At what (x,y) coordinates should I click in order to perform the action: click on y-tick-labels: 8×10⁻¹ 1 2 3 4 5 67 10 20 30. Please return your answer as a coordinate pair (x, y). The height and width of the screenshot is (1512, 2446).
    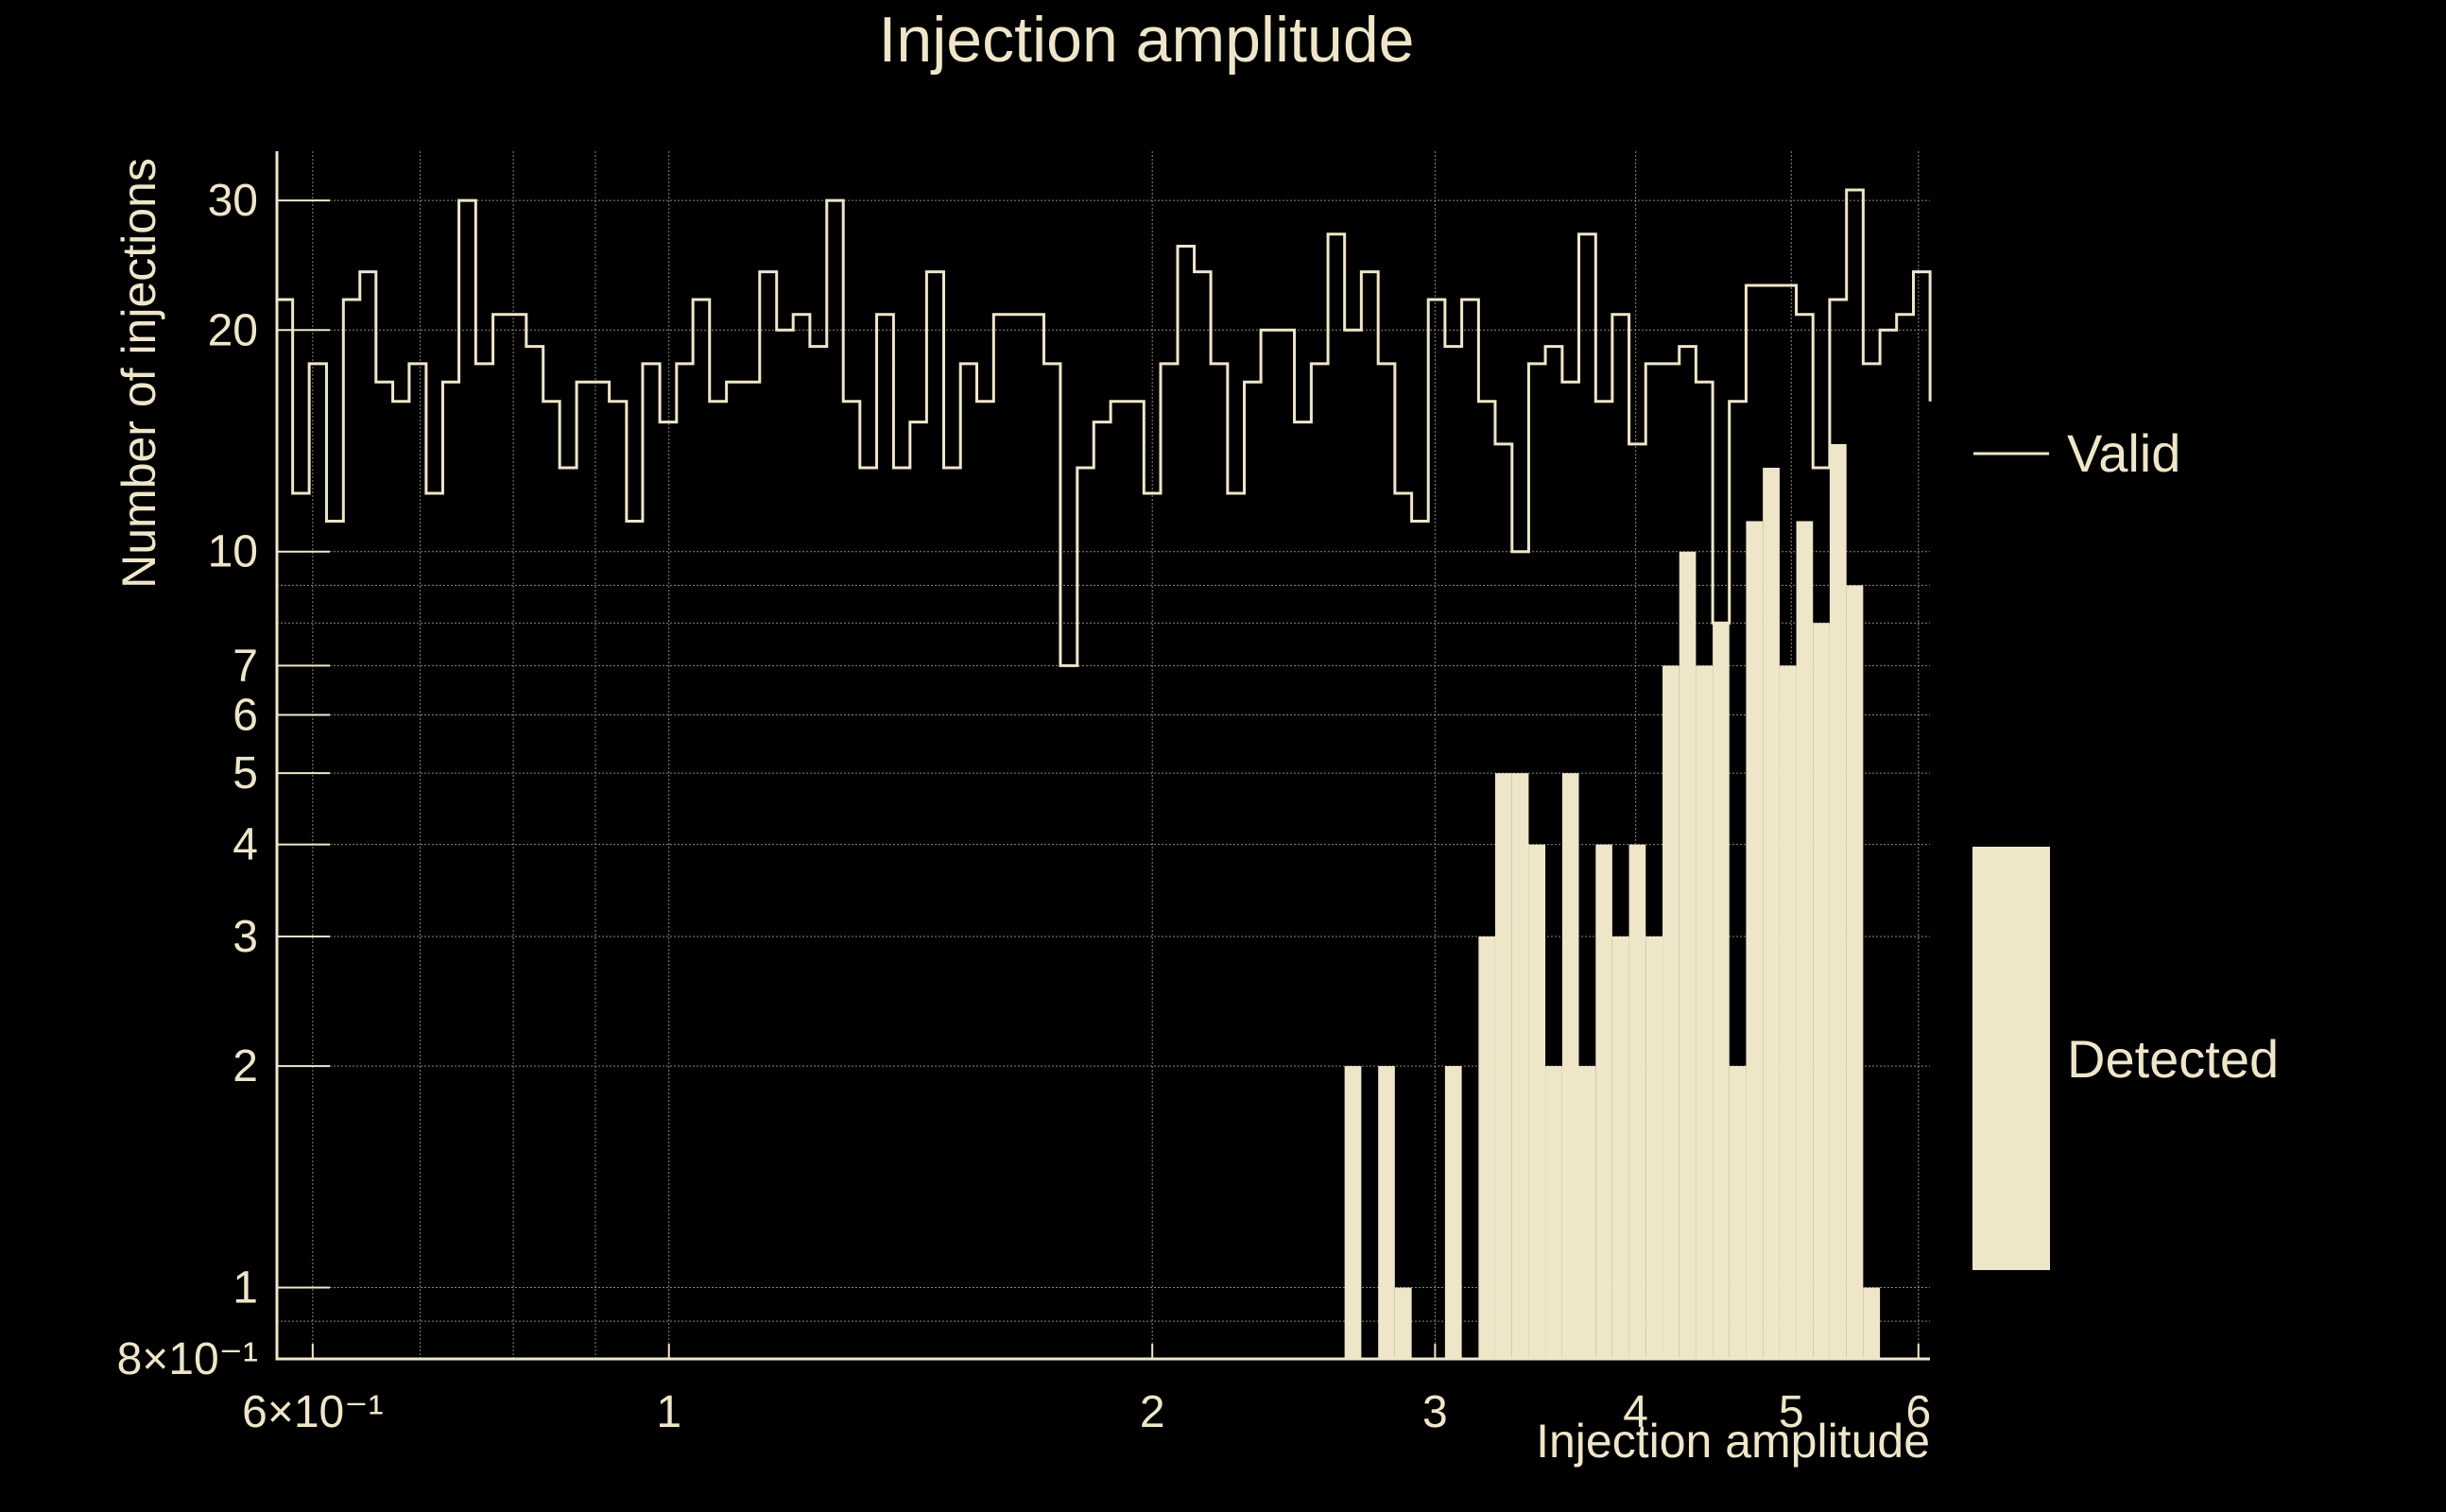
    Looking at the image, I should click on (187, 780).